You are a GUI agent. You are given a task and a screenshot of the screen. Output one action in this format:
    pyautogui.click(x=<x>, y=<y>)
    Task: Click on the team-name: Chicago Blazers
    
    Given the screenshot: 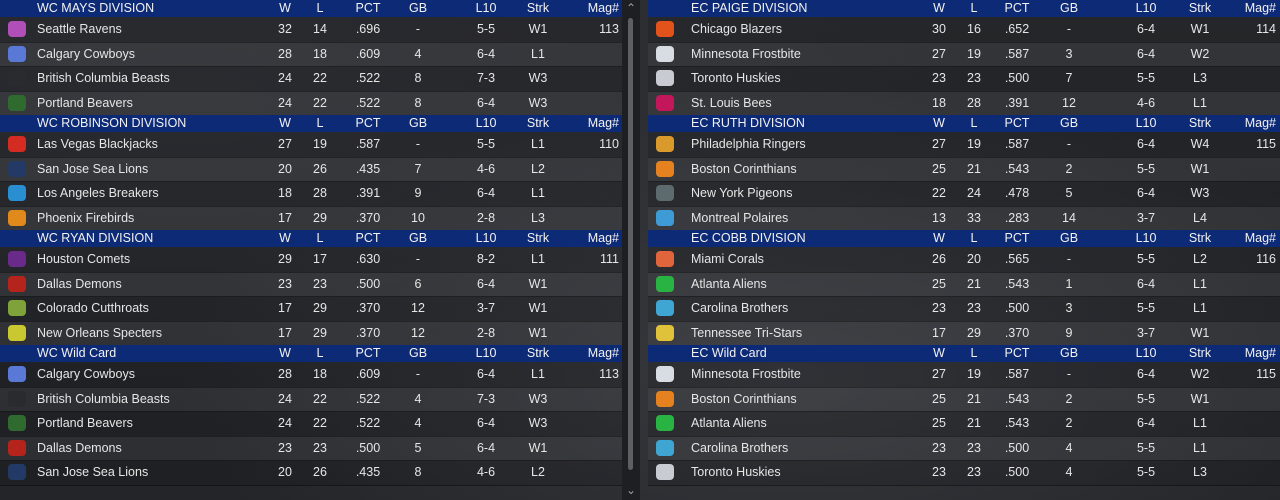 What is the action you would take?
    pyautogui.click(x=737, y=29)
    